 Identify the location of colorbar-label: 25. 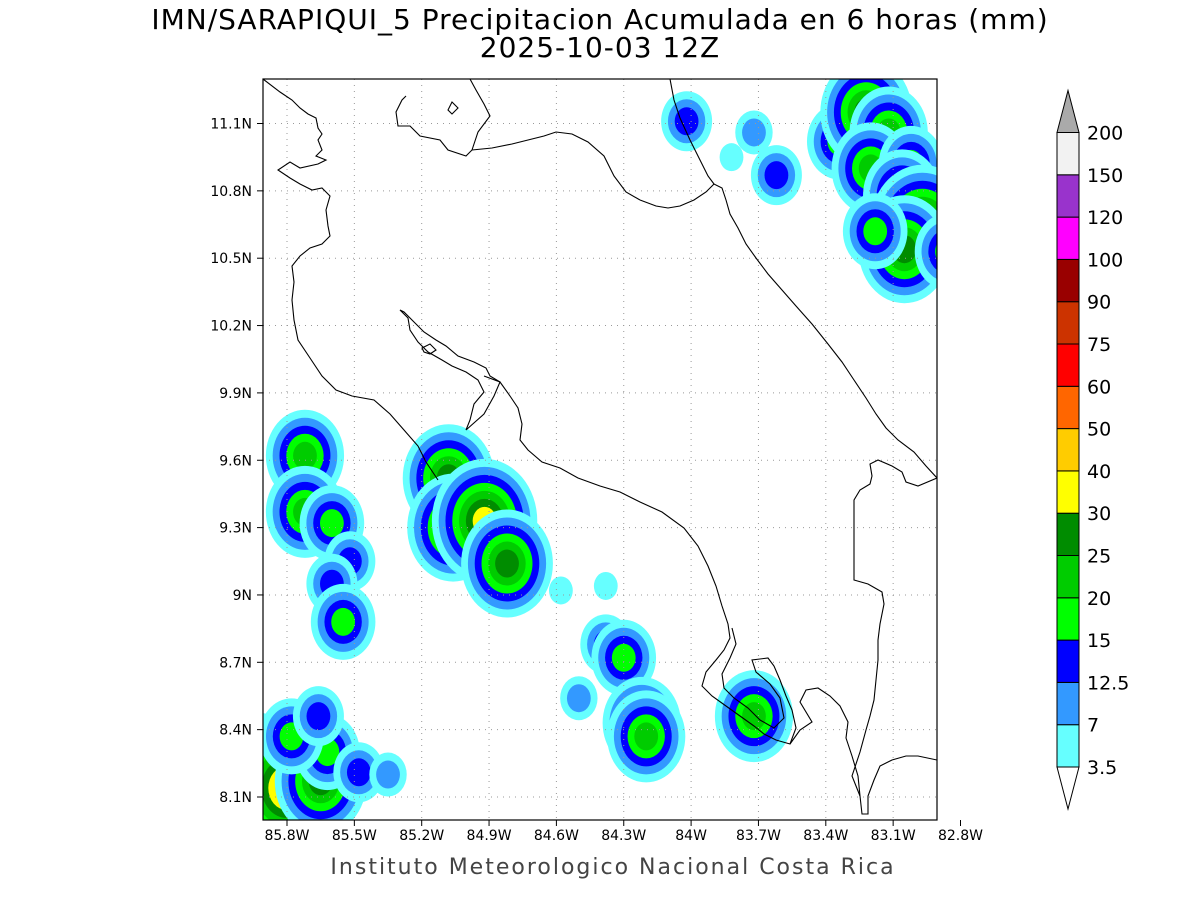
(1099, 557).